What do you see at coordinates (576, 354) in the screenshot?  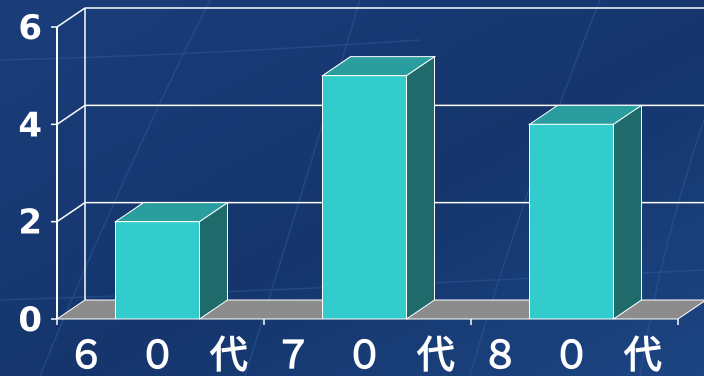 I see `x-category-label: ８ ０ 代` at bounding box center [576, 354].